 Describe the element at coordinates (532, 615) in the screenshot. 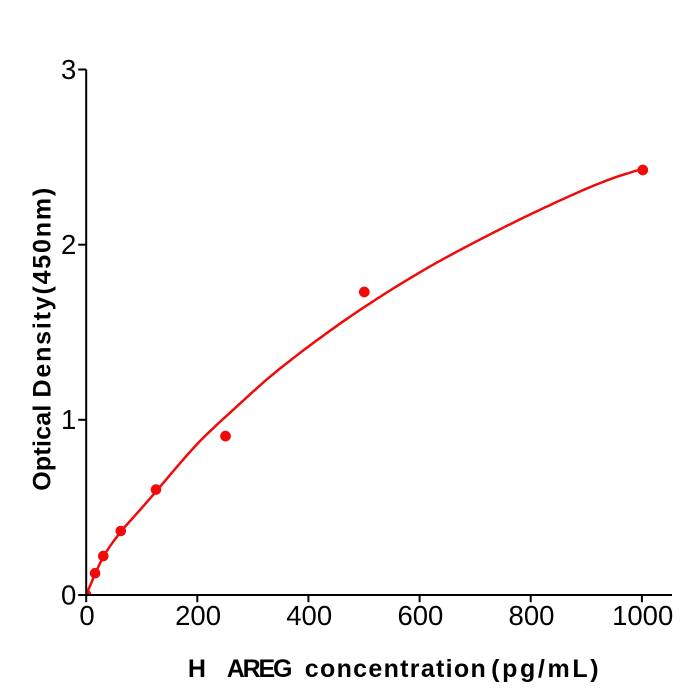

I see `svg-text: 800` at that location.